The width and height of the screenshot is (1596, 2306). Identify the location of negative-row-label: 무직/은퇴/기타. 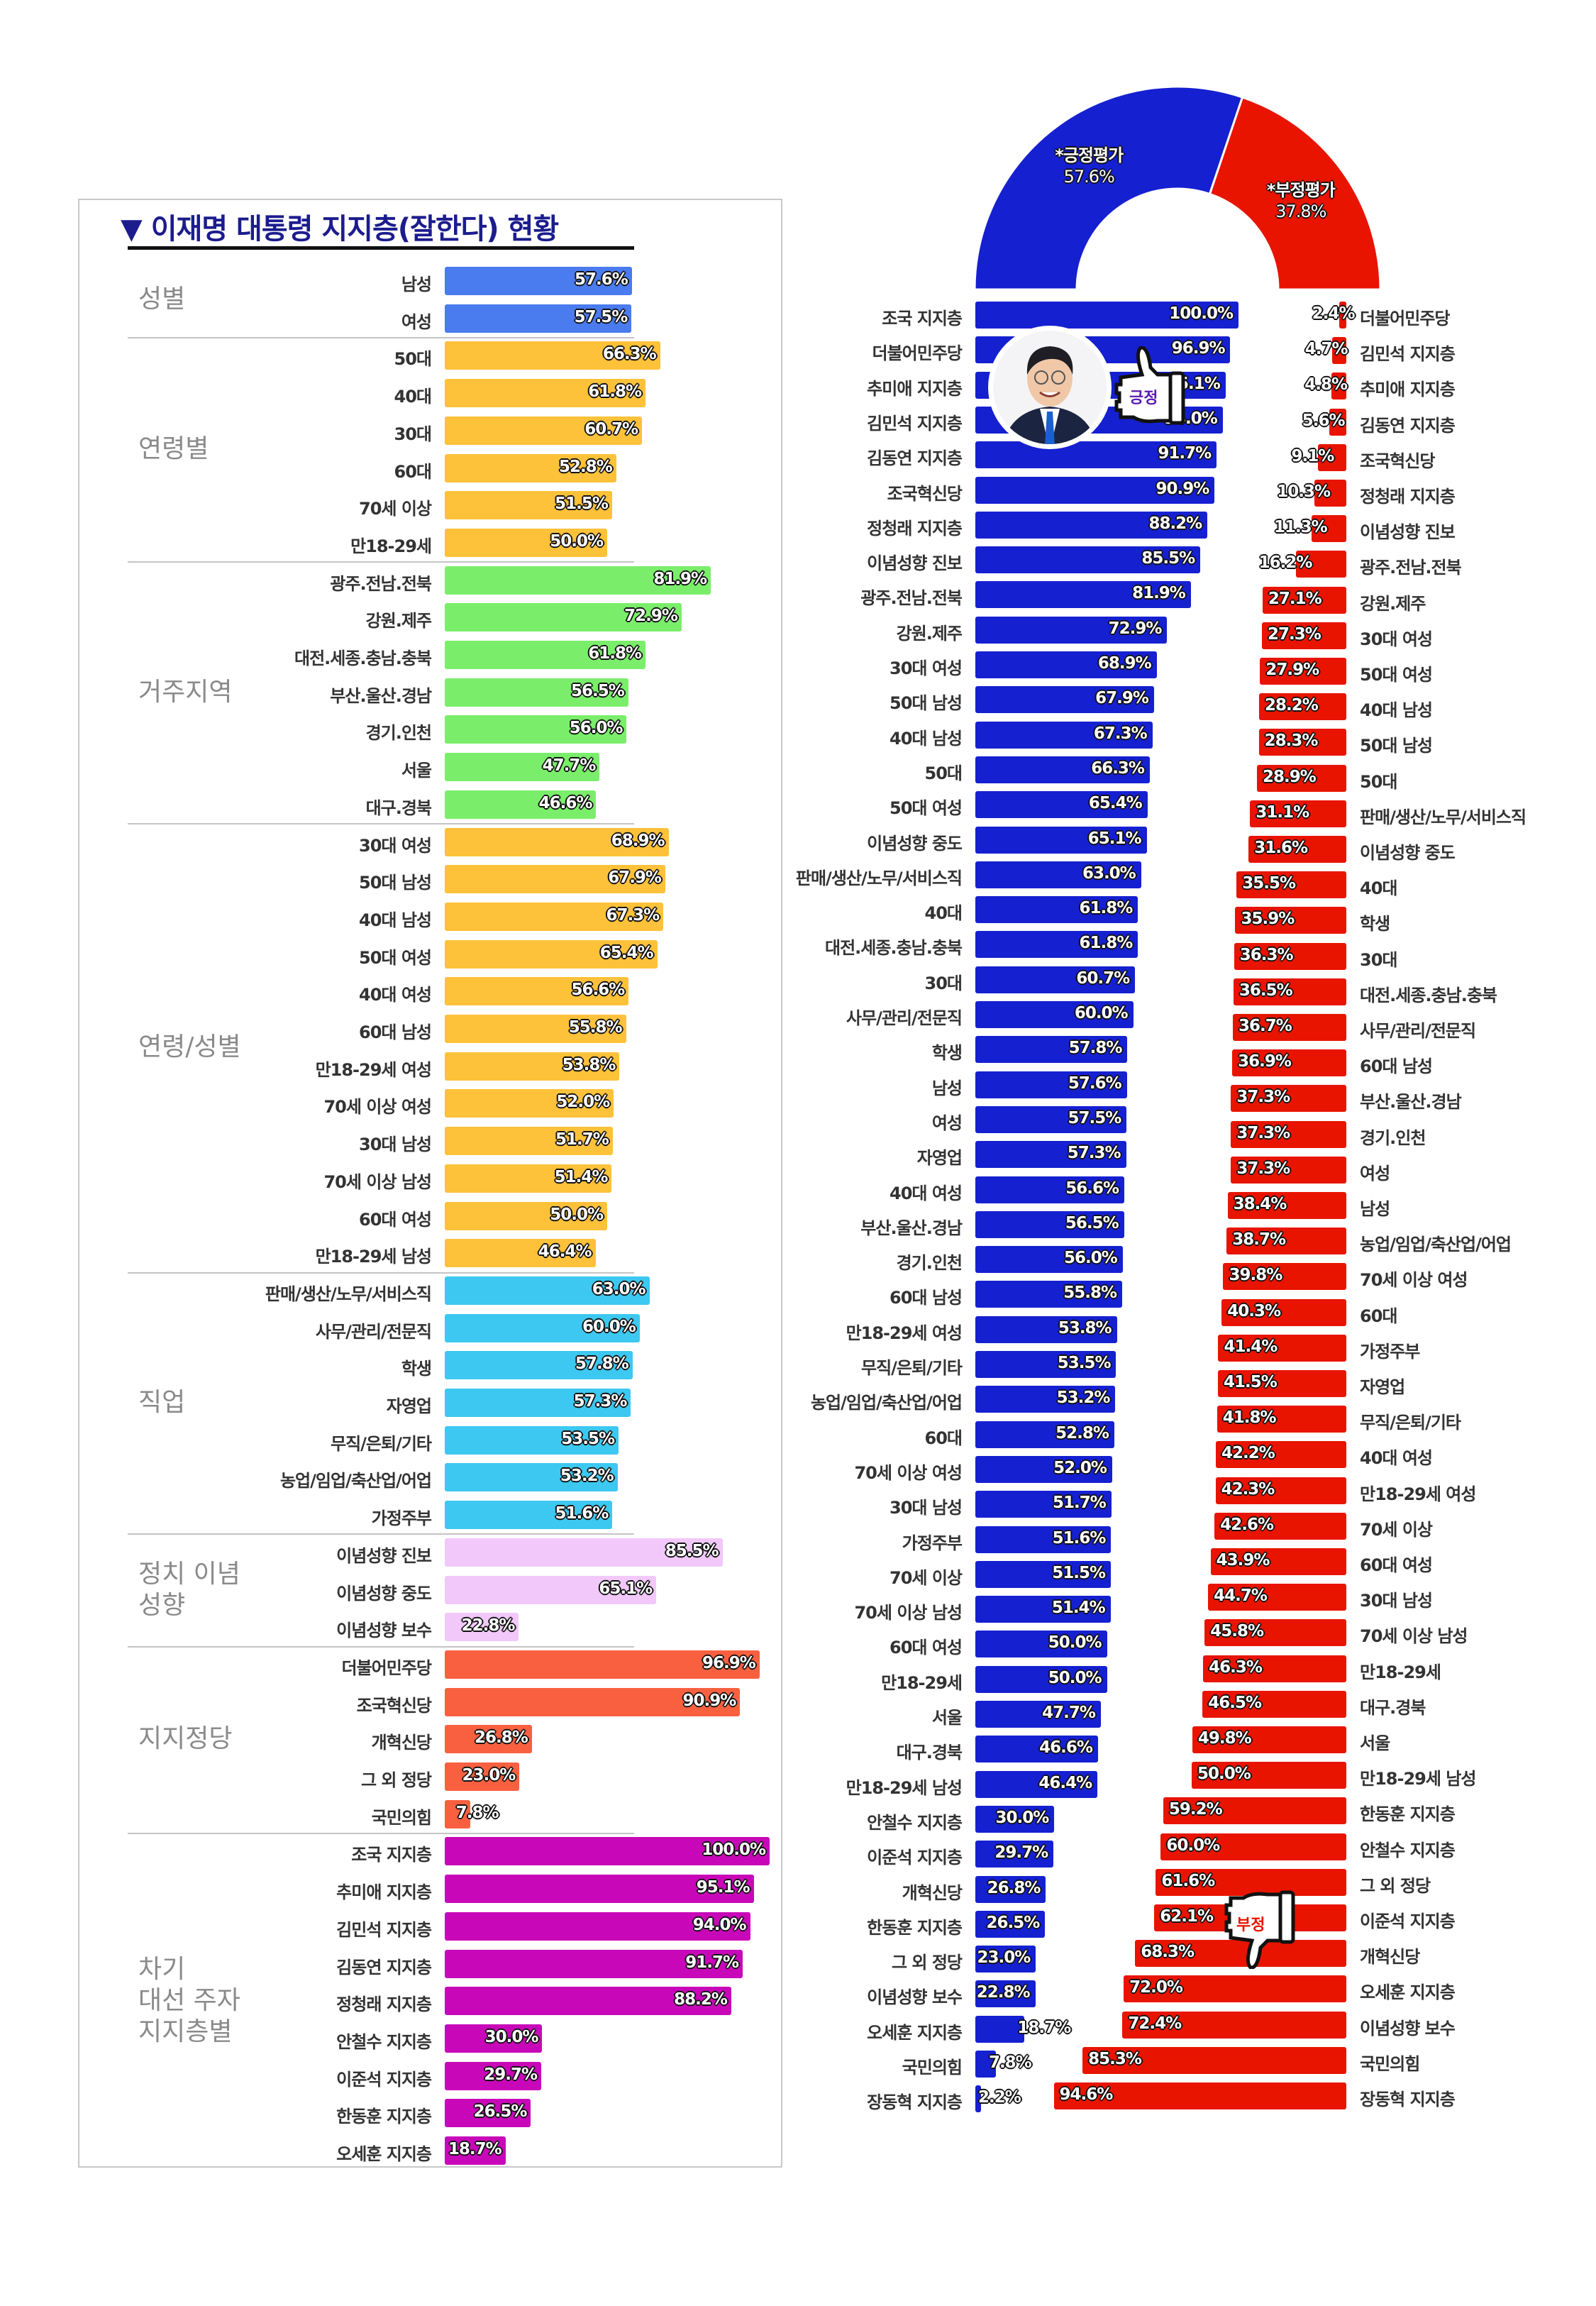
(1410, 1423).